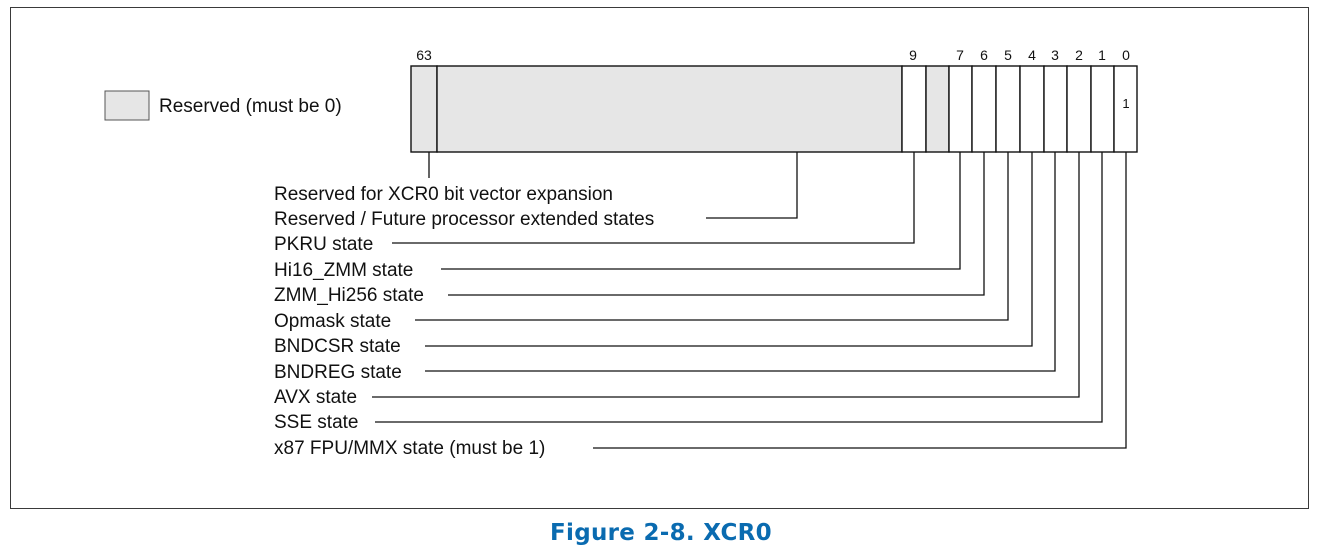 The width and height of the screenshot is (1322, 553). Describe the element at coordinates (661, 533) in the screenshot. I see `figure-caption: Figure 2-8. XCR0` at that location.